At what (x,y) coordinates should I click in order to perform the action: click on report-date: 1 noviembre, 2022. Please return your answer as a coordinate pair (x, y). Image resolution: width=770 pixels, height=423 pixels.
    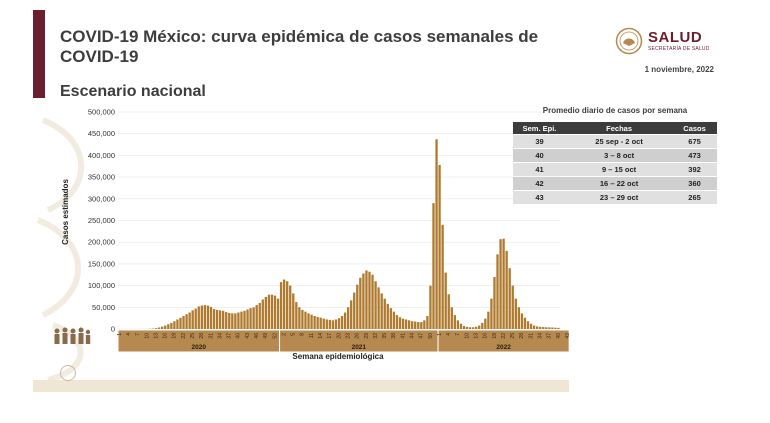
    Looking at the image, I should click on (679, 69).